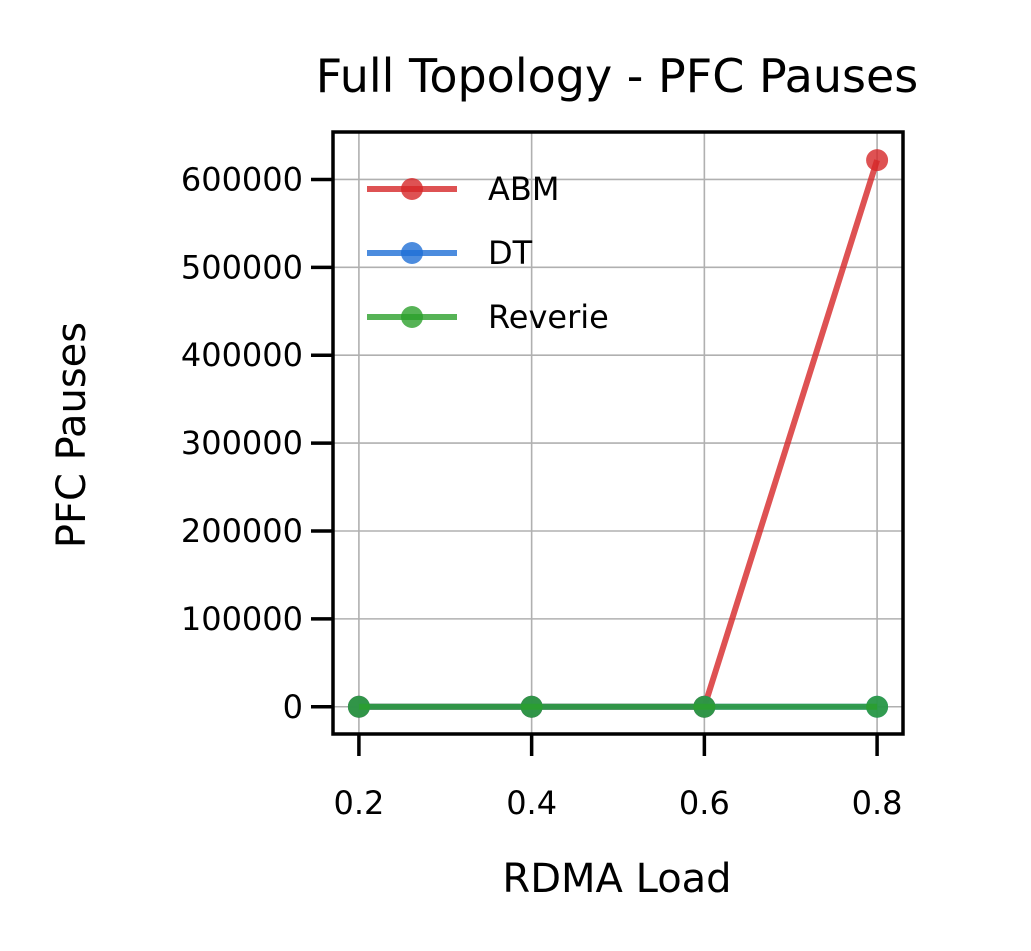 The image size is (1031, 951). Describe the element at coordinates (412, 189) in the screenshot. I see `legend-marker-abm` at that location.